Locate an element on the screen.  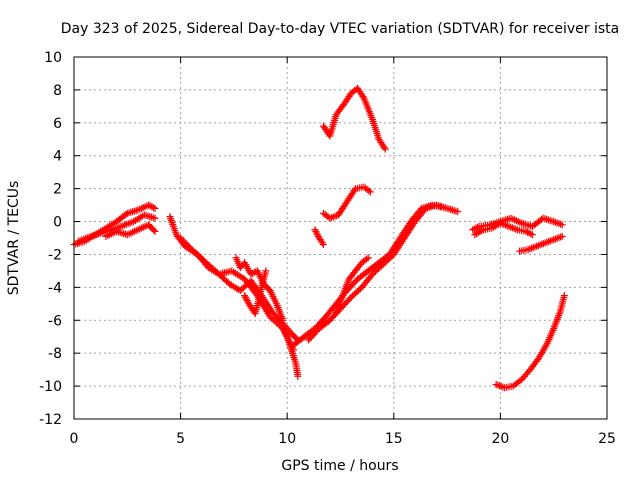
x-tick-label: 10 is located at coordinates (287, 439).